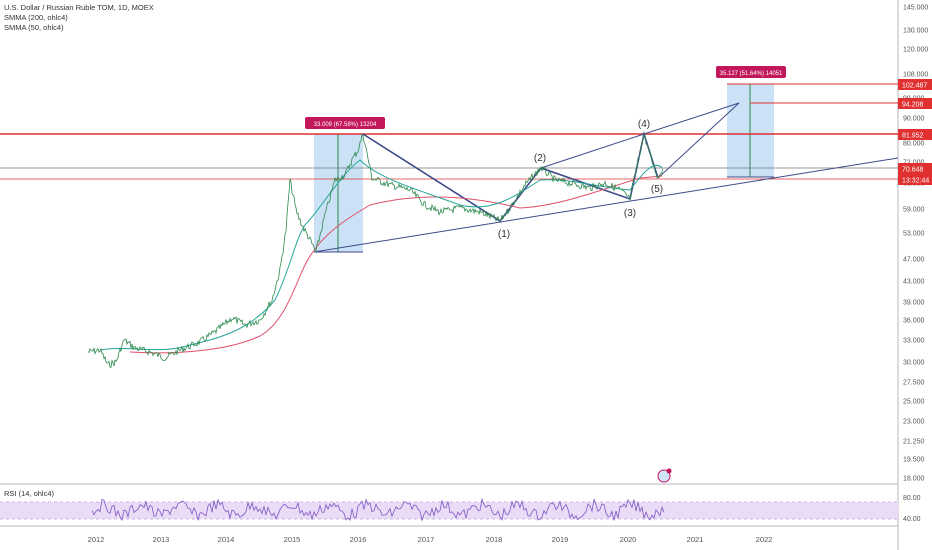 The height and width of the screenshot is (550, 932). Describe the element at coordinates (915, 50) in the screenshot. I see `price-axis-label: 120.000` at that location.